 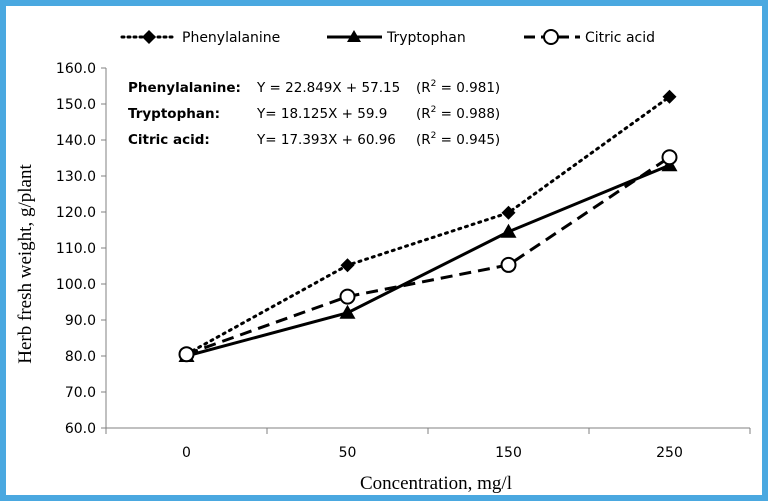 I want to click on equation-formula-tryptophan: Y= 18.125X + 59.9, so click(x=321, y=114).